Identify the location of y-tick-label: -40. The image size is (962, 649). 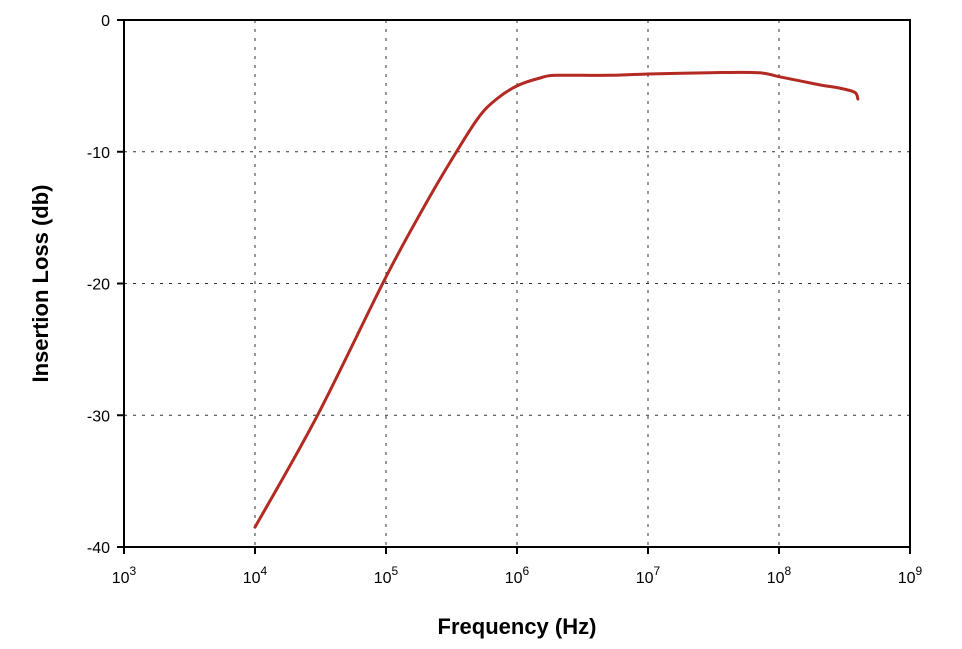
(98, 548).